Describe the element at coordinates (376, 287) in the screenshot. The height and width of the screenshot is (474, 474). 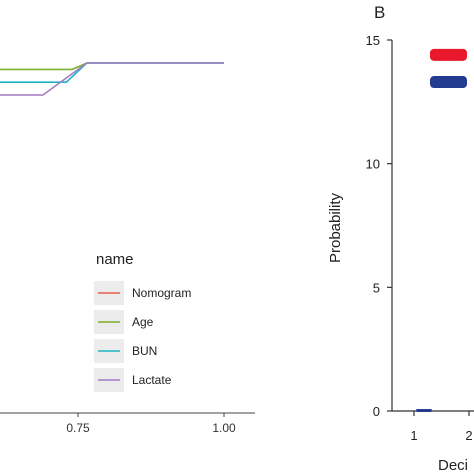
I see `panel-b-y-tick-label-1: 5` at that location.